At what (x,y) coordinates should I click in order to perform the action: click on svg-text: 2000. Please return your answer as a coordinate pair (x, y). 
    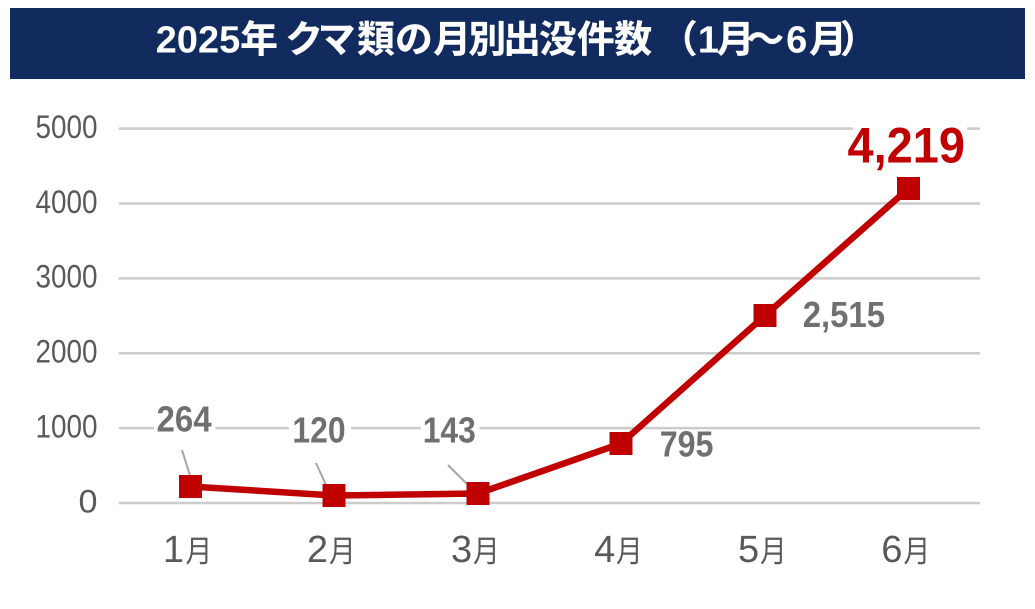
    Looking at the image, I should click on (67, 352).